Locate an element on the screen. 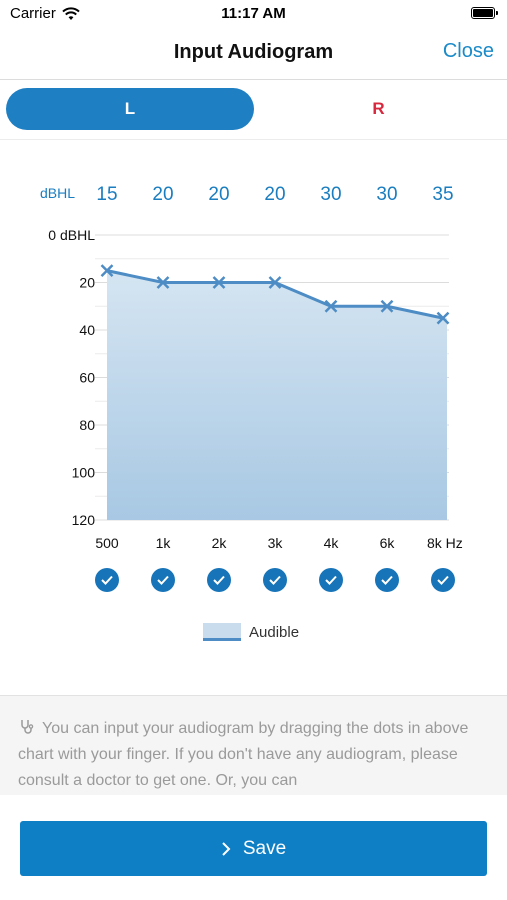 The image size is (507, 900). save-label: Save is located at coordinates (264, 848).